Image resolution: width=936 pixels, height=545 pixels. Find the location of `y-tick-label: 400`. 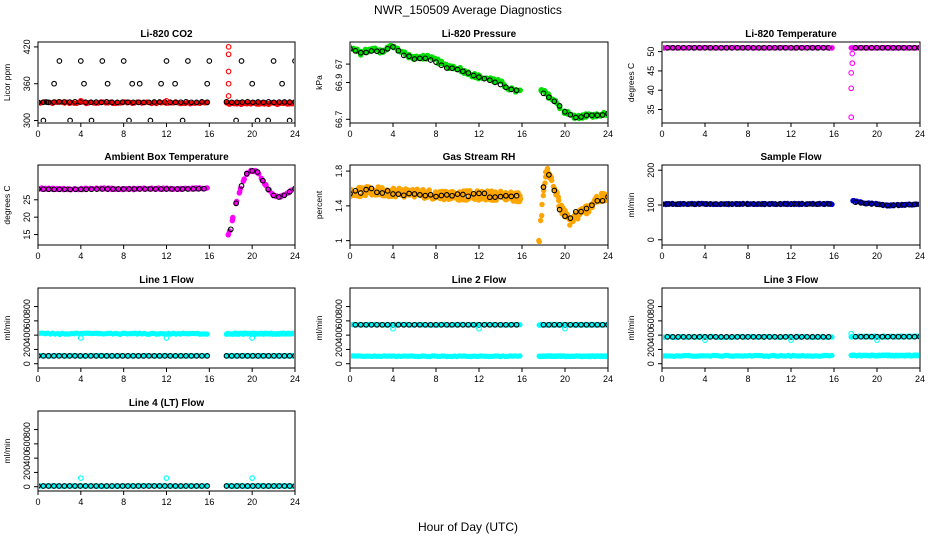

y-tick-label: 400 is located at coordinates (27, 458).